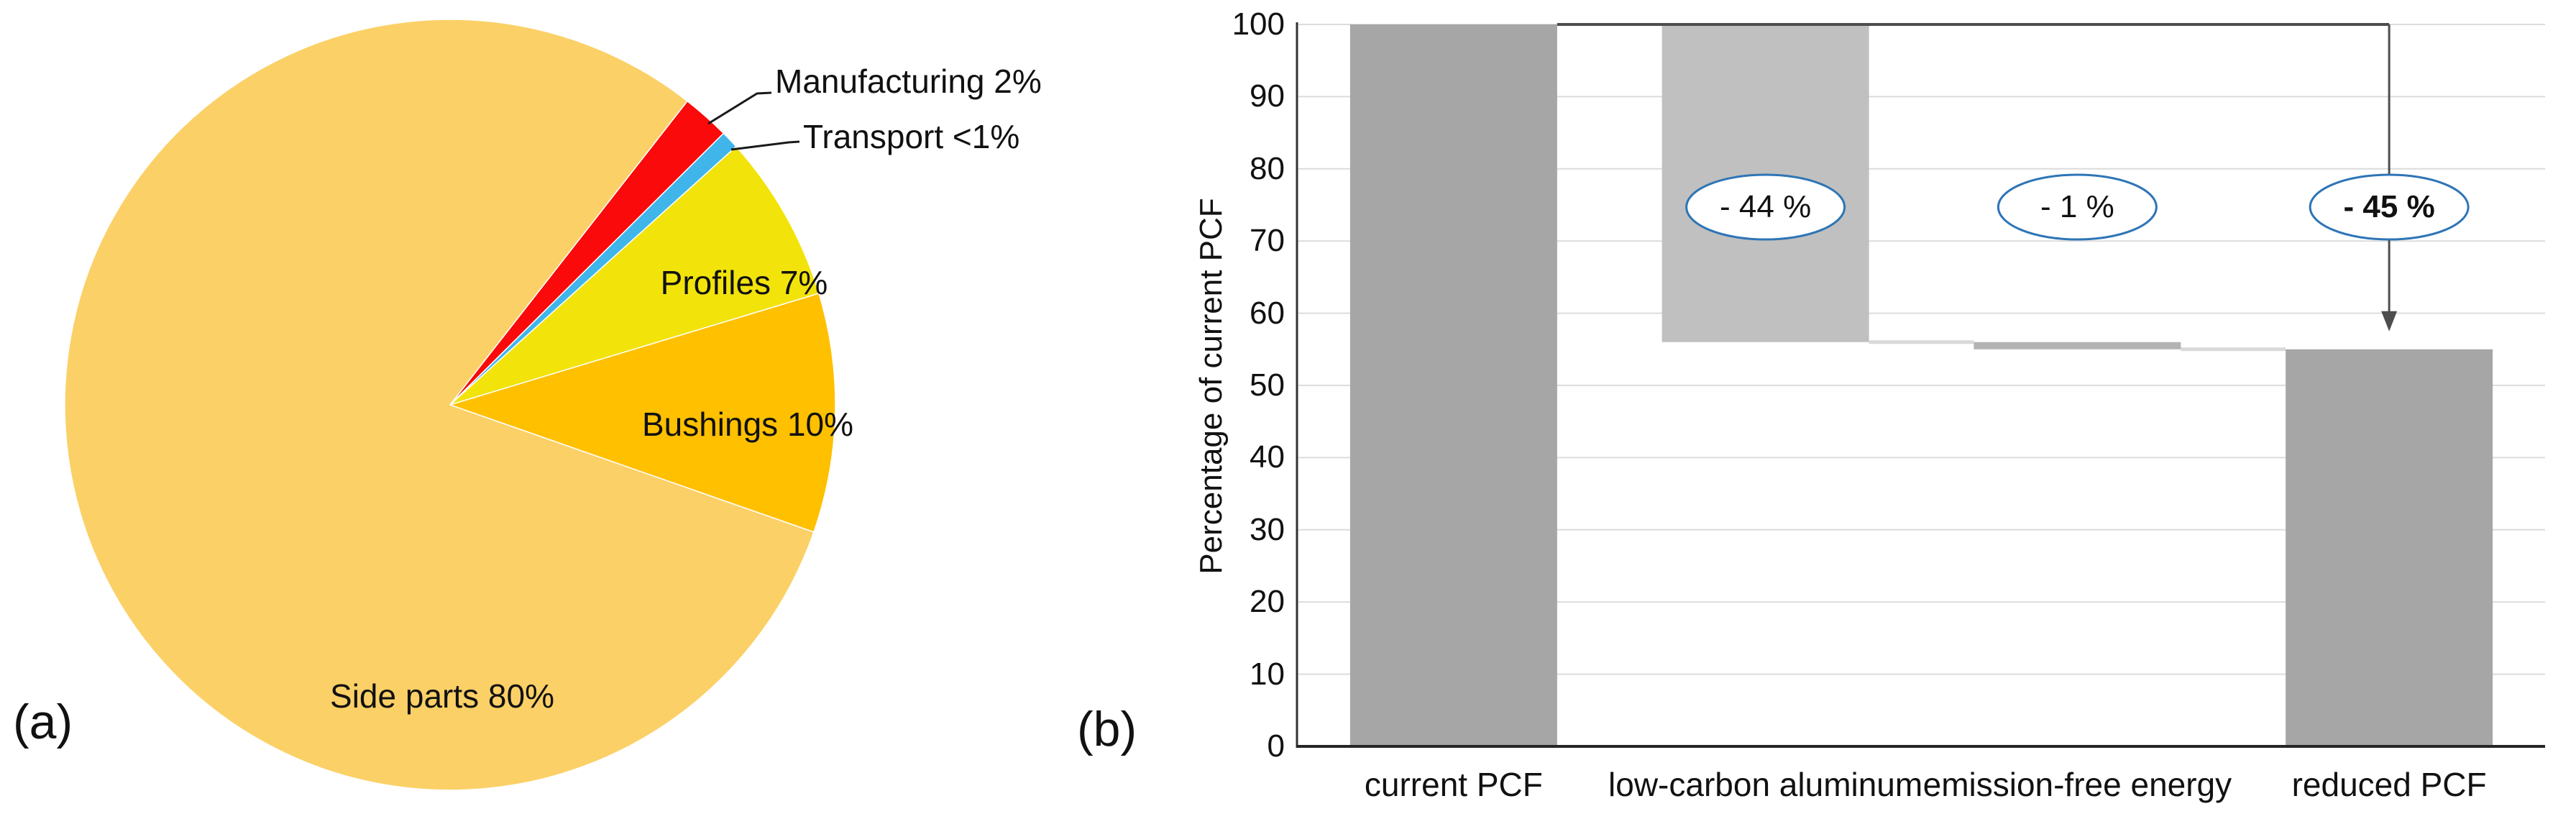 The height and width of the screenshot is (819, 2576). Describe the element at coordinates (739, 108) in the screenshot. I see `leader-line-manufacturing` at that location.